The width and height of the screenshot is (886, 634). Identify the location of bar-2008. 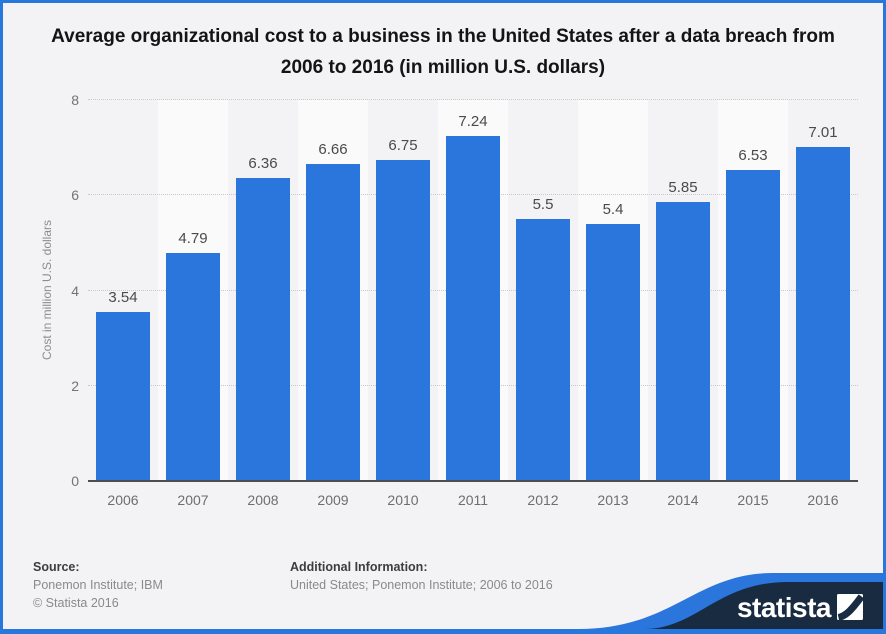
(263, 329).